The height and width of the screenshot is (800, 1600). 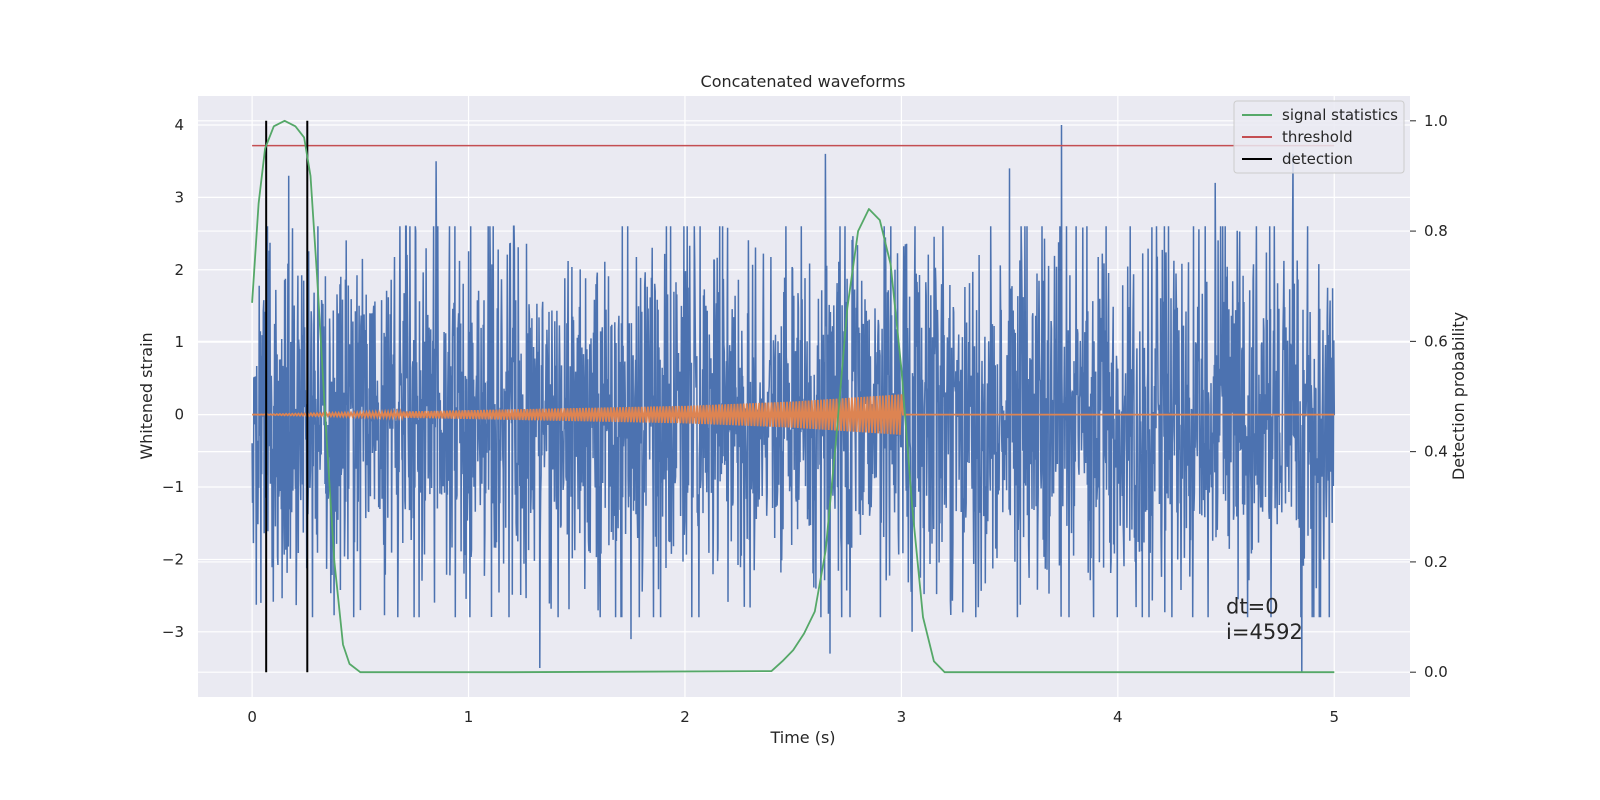 What do you see at coordinates (803, 81) in the screenshot?
I see `chart-title: Concatenated waveforms` at bounding box center [803, 81].